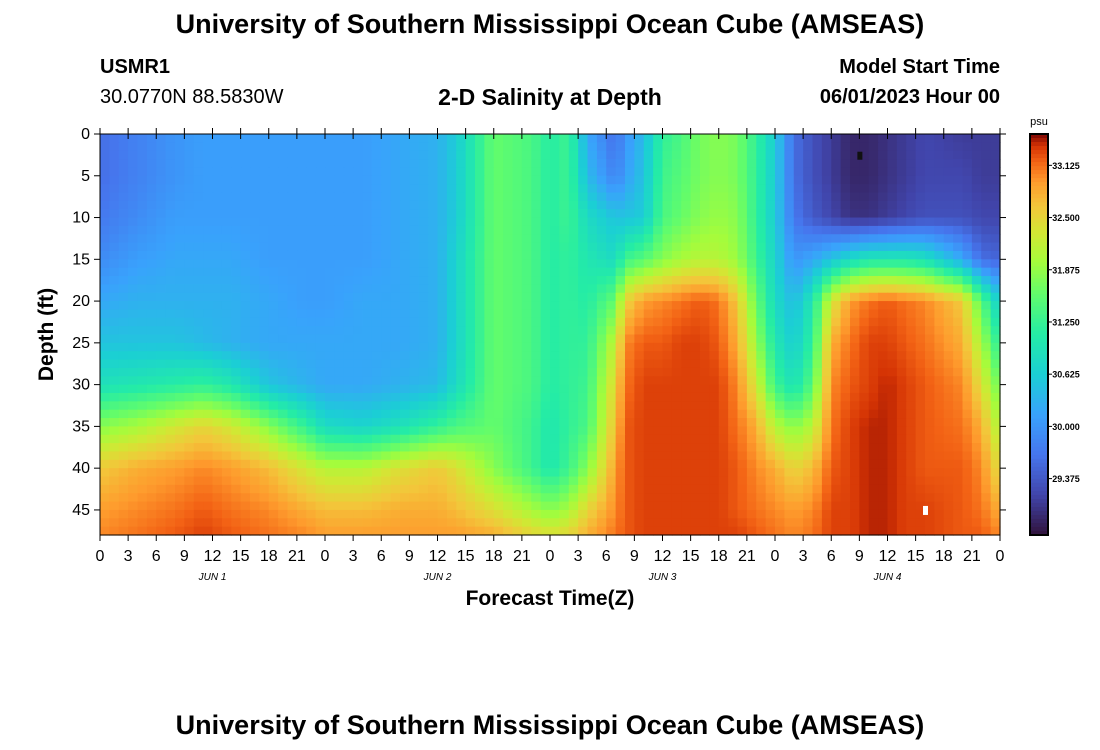 The height and width of the screenshot is (750, 1100). Describe the element at coordinates (437, 577) in the screenshot. I see `day-label: JUN 2` at that location.